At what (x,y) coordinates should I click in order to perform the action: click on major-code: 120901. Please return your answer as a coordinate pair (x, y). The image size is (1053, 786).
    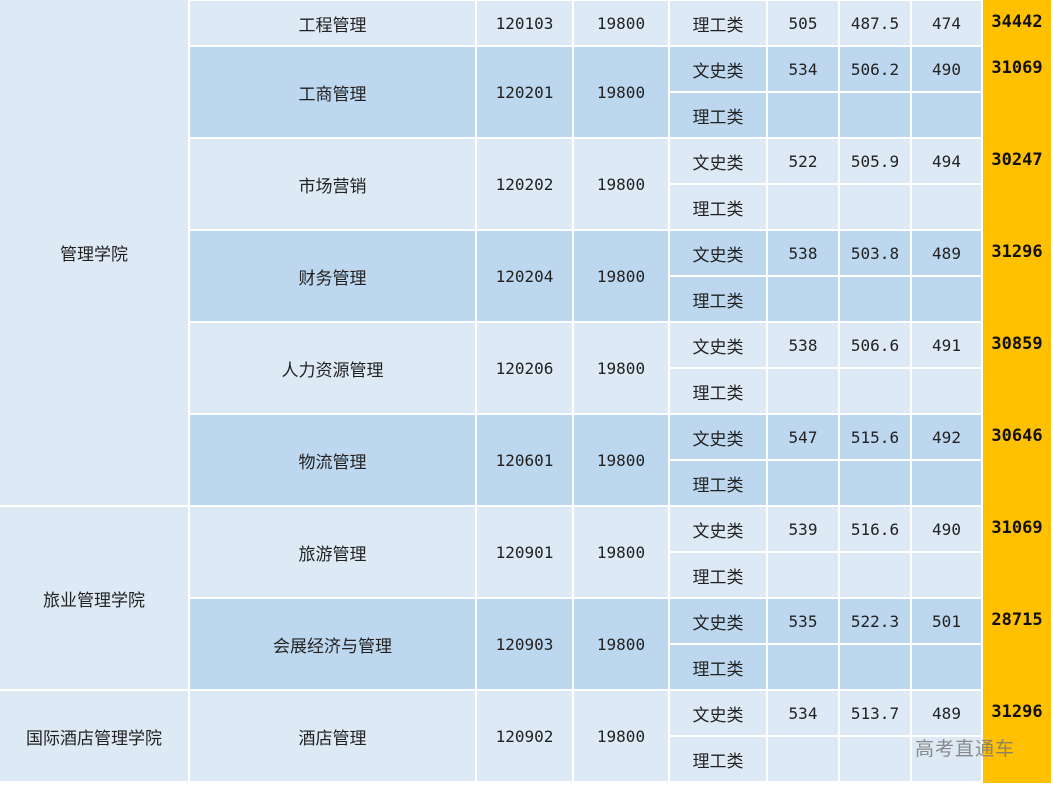
    Looking at the image, I should click on (525, 553).